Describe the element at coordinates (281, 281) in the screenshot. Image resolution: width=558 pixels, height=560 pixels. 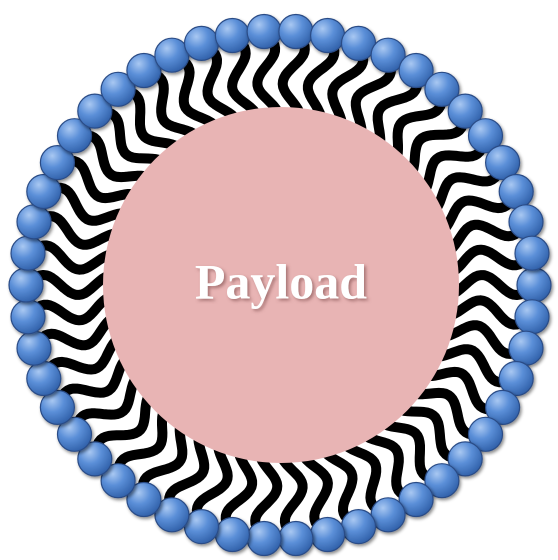
I see `payload-label: Payload` at that location.